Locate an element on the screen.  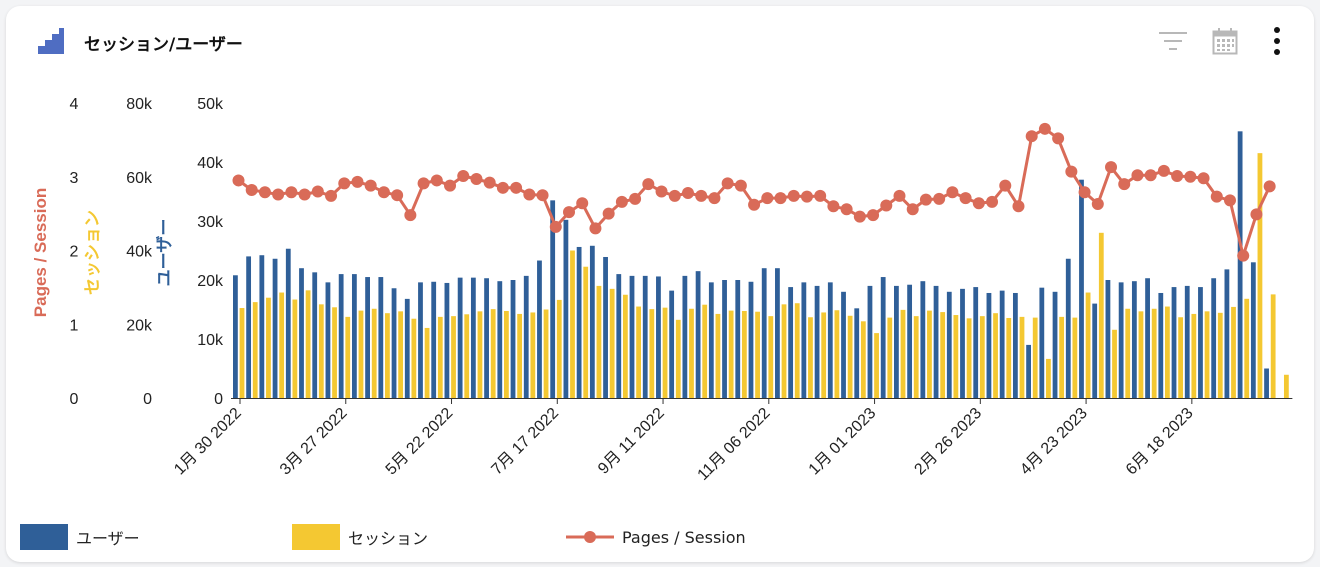
legend-item: ユーザー is located at coordinates (80, 537).